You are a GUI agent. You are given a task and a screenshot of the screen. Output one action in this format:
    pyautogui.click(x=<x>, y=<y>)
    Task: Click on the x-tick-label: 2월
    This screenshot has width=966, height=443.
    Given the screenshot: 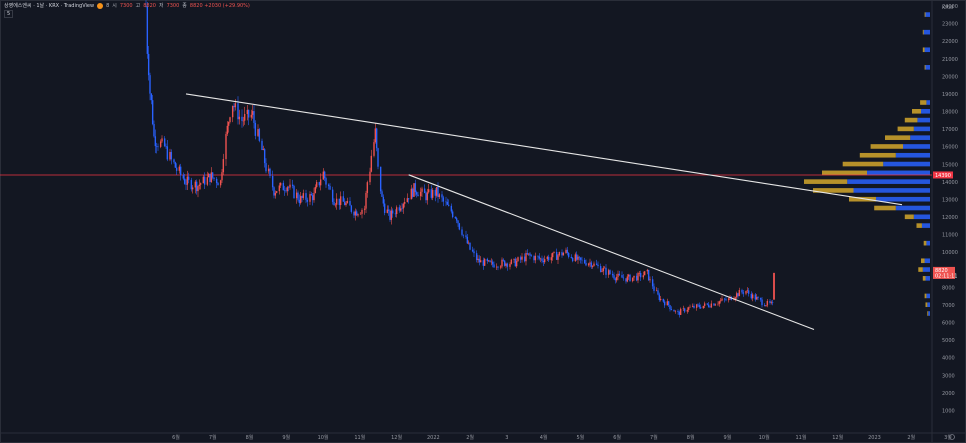 What is the action you would take?
    pyautogui.click(x=911, y=437)
    